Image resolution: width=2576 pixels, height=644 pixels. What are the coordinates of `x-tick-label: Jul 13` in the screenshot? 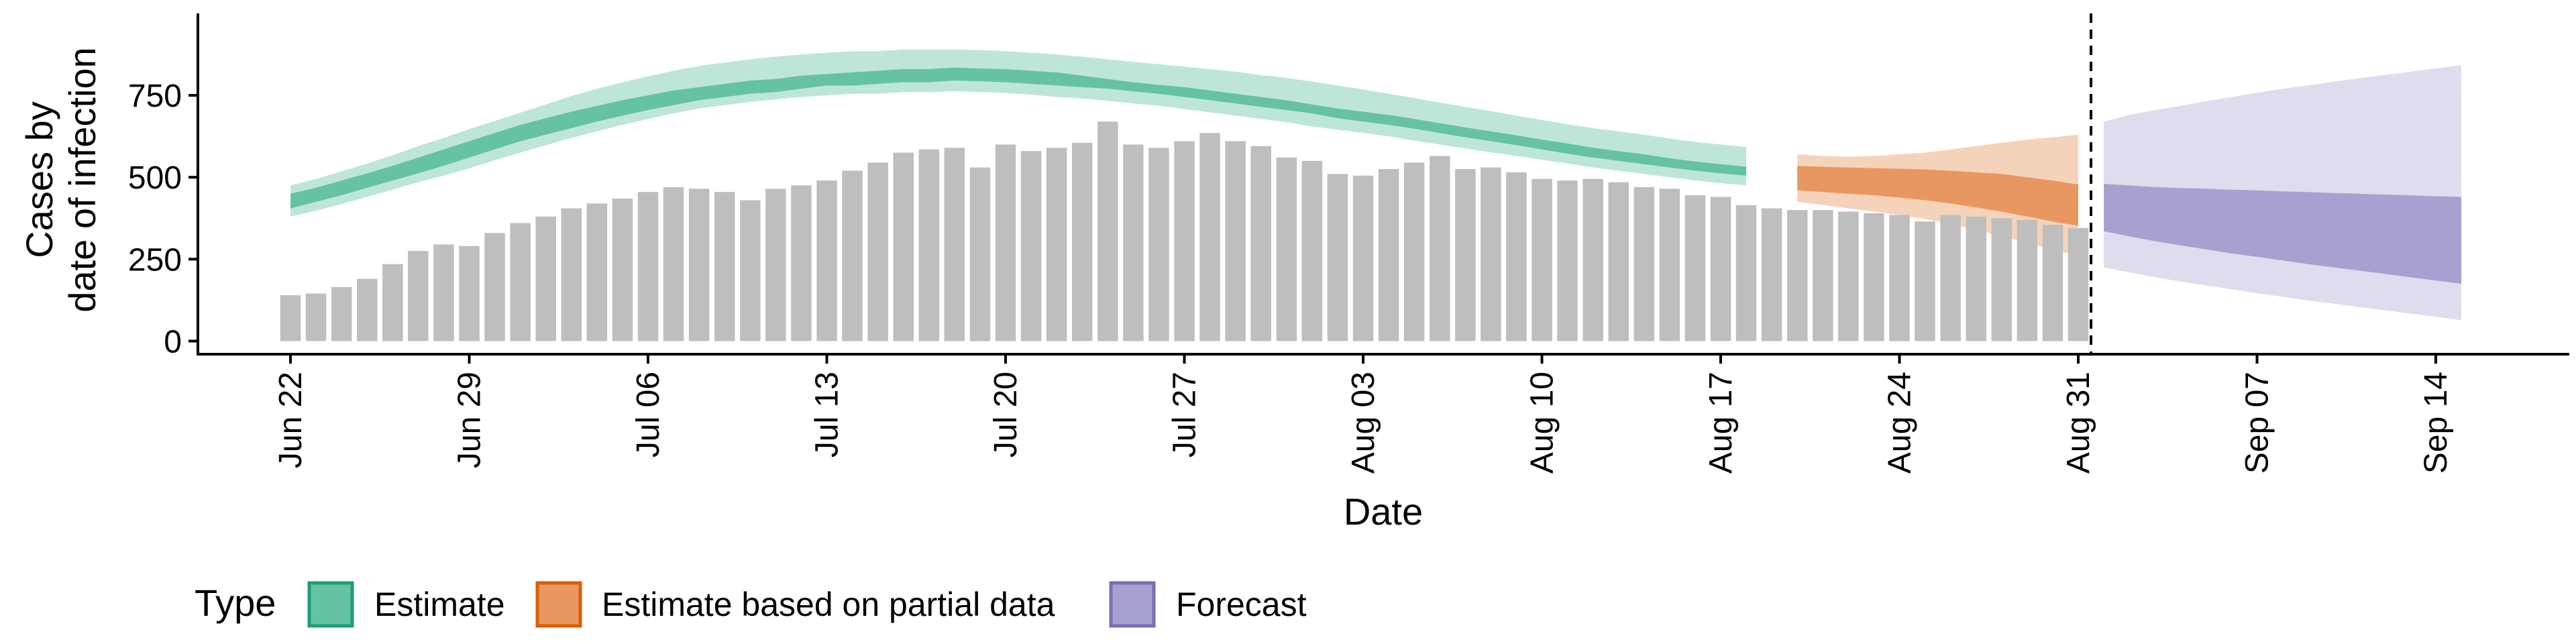 It's located at (827, 415).